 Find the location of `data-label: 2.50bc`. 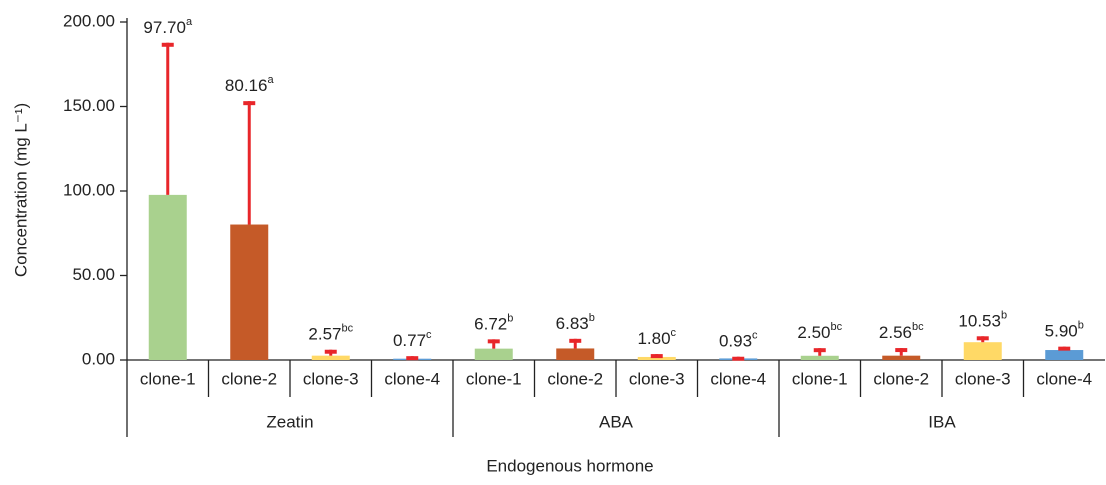

data-label: 2.50bc is located at coordinates (819, 332).